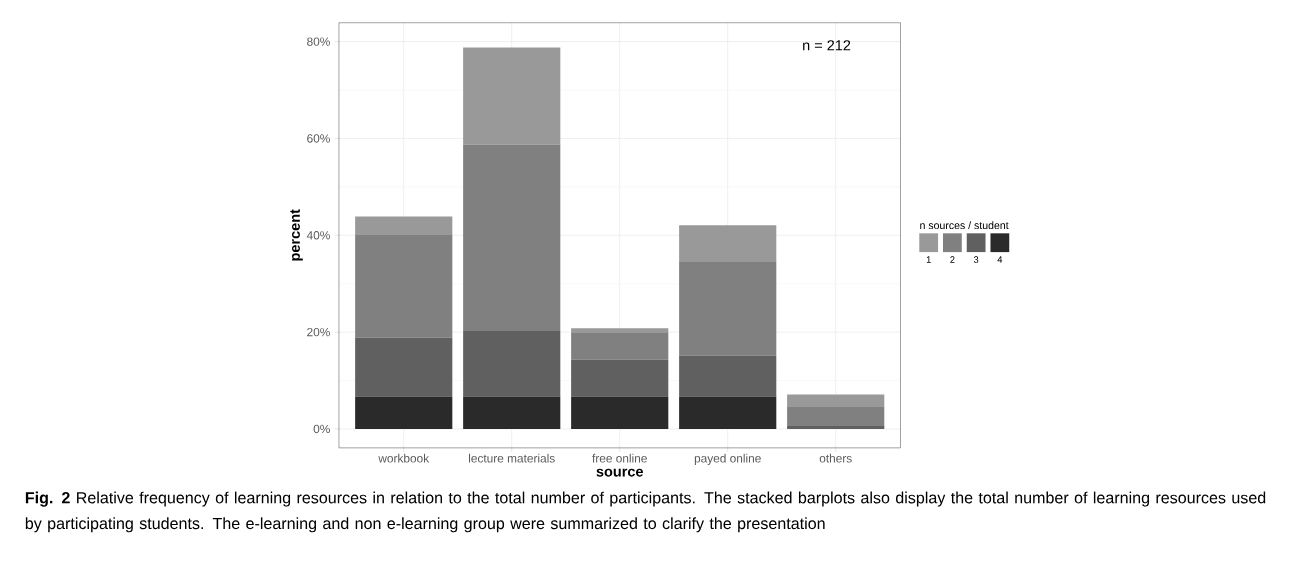 The width and height of the screenshot is (1292, 563). I want to click on text: Fig. 2 Relative frequency of learning resources in relation to the total number of participants. The stacked barplots also display the total number of learning resources used by participating students. The e-learning and non e-learning group were summarized to clarify the presentation, so click(645, 512).